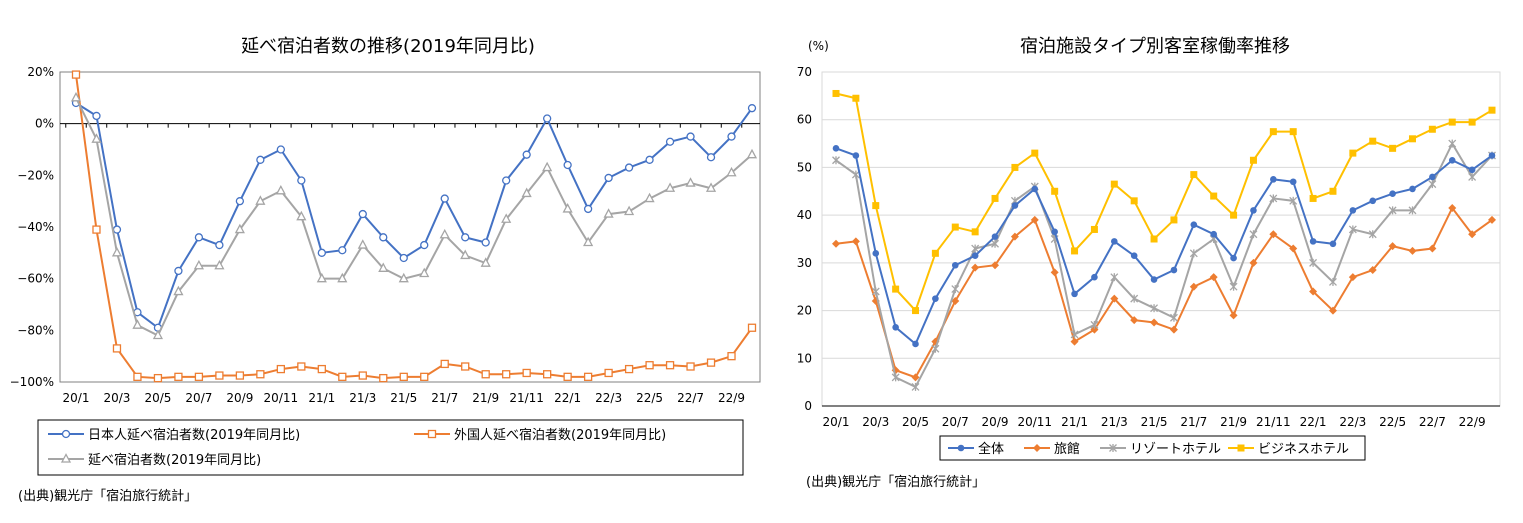  What do you see at coordinates (35, 175) in the screenshot?
I see `y-tick-label: −20%` at bounding box center [35, 175].